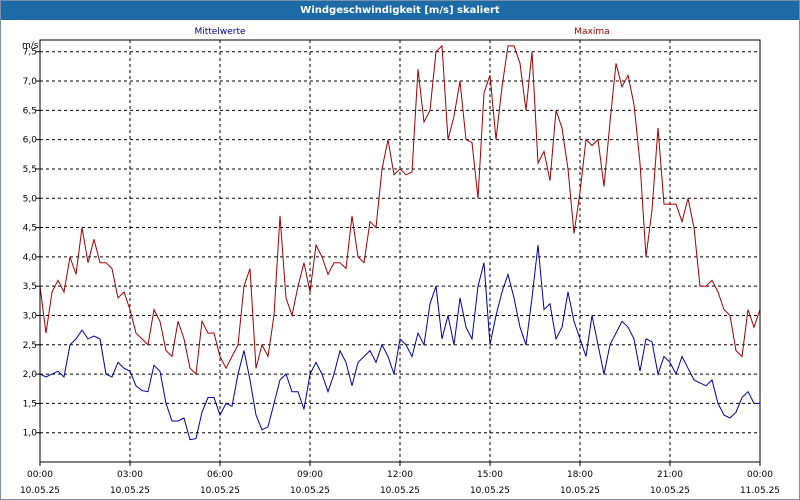  Describe the element at coordinates (30, 170) in the screenshot. I see `y-tick-label: 5,5` at that location.